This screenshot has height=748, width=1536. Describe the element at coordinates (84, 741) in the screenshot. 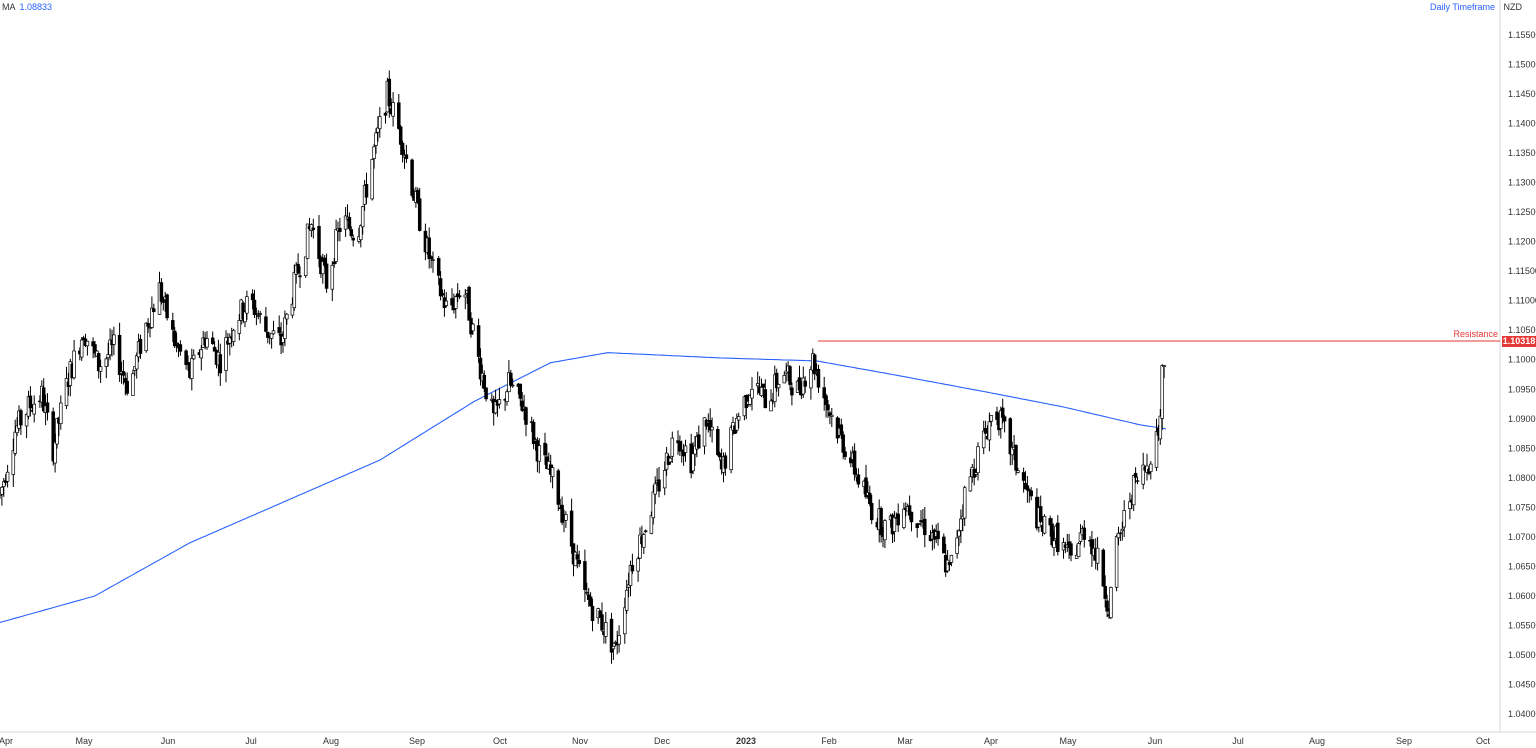

I see `x-tick-label: May` at that location.